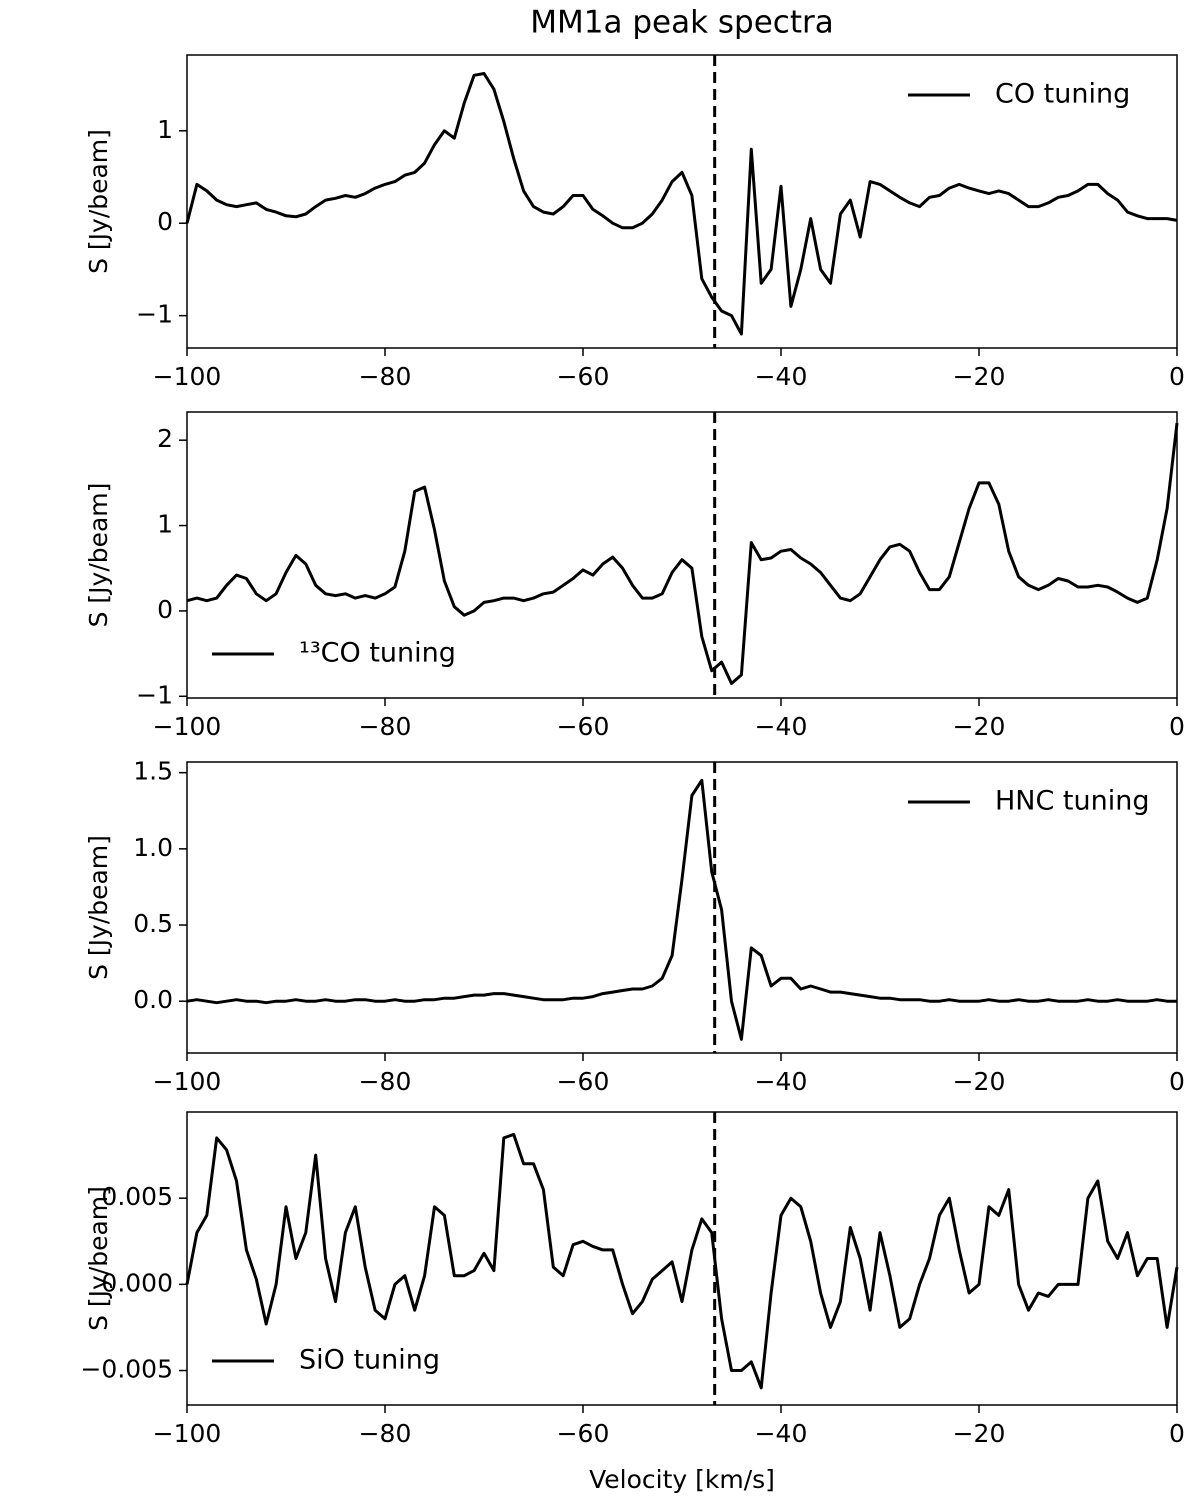  I want to click on y-tick-label: 0.5, so click(153, 923).